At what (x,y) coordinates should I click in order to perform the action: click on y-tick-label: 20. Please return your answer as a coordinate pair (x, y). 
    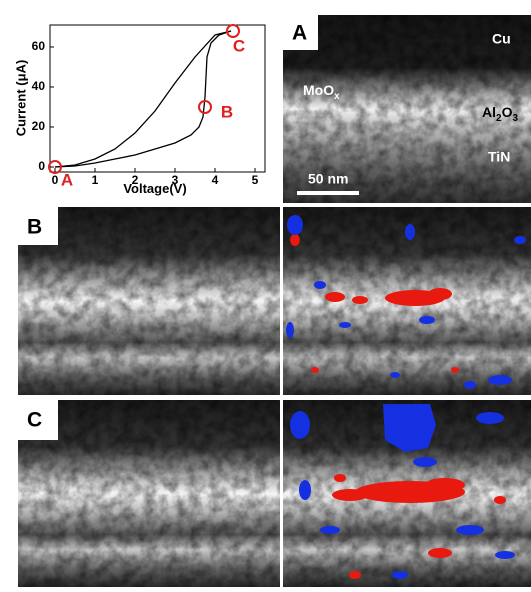
    Looking at the image, I should click on (39, 126).